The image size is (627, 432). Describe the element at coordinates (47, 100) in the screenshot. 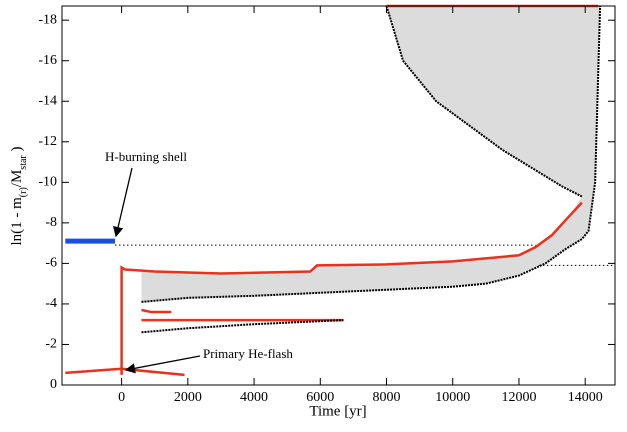

I see `y-tick-label: -14` at that location.